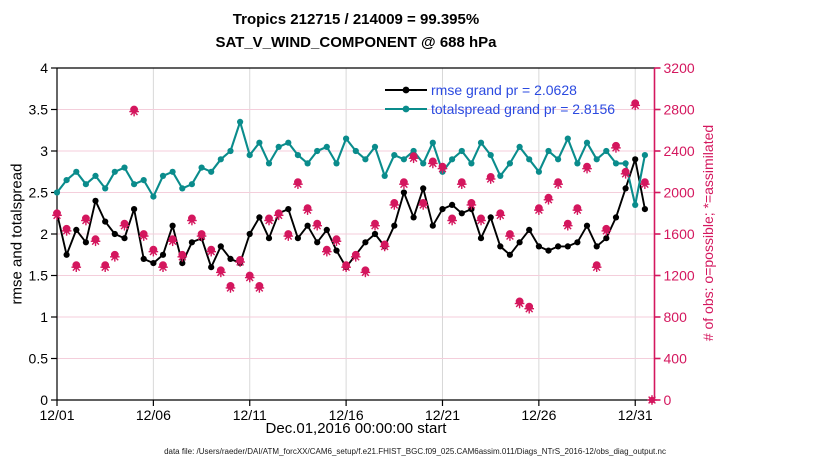 The height and width of the screenshot is (470, 830). Describe the element at coordinates (17, 234) in the screenshot. I see `left-y-axis-label: rmse and totalspread` at that location.